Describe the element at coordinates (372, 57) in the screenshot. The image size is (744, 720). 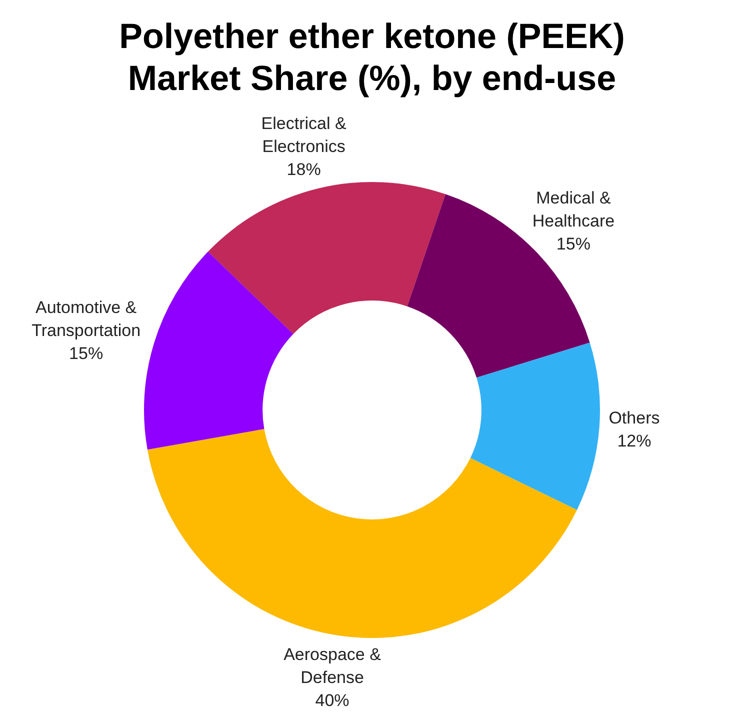
I see `chart-title: Polyether ether ketone (PEEK) Market Share (%), by end-use` at that location.